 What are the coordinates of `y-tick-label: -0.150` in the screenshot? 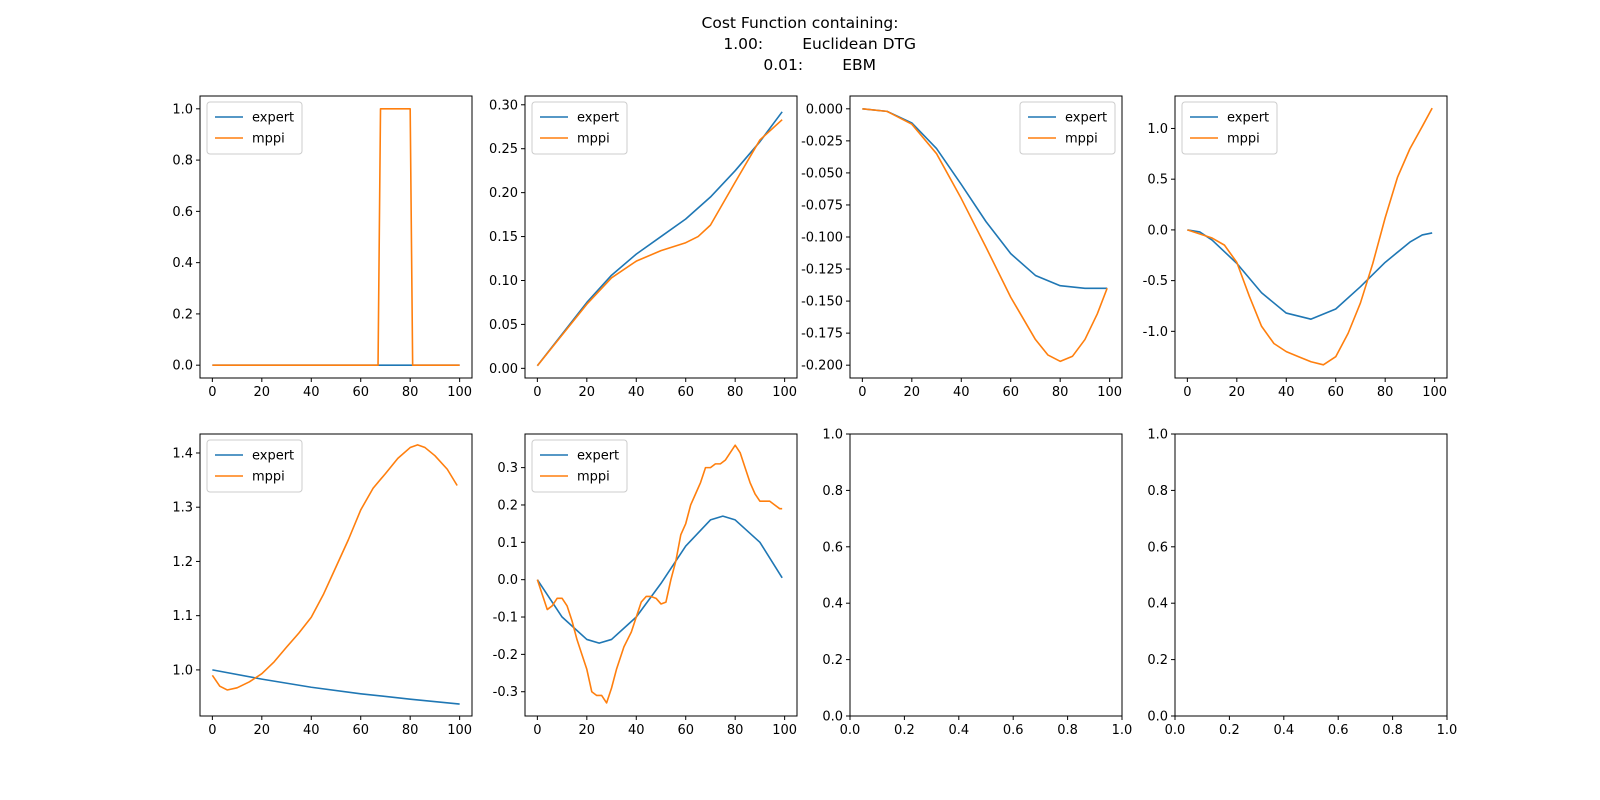 It's located at (822, 302).